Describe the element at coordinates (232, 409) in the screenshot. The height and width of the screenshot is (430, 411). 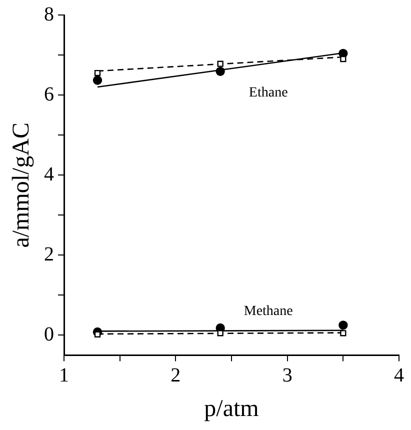
I see `x-axis-title: p/atm` at that location.